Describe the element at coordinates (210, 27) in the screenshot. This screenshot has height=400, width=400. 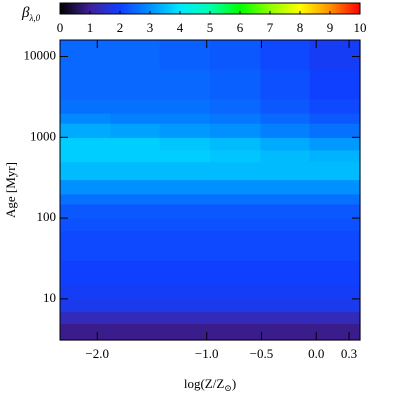
I see `colorbar-tick-label: 5` at that location.